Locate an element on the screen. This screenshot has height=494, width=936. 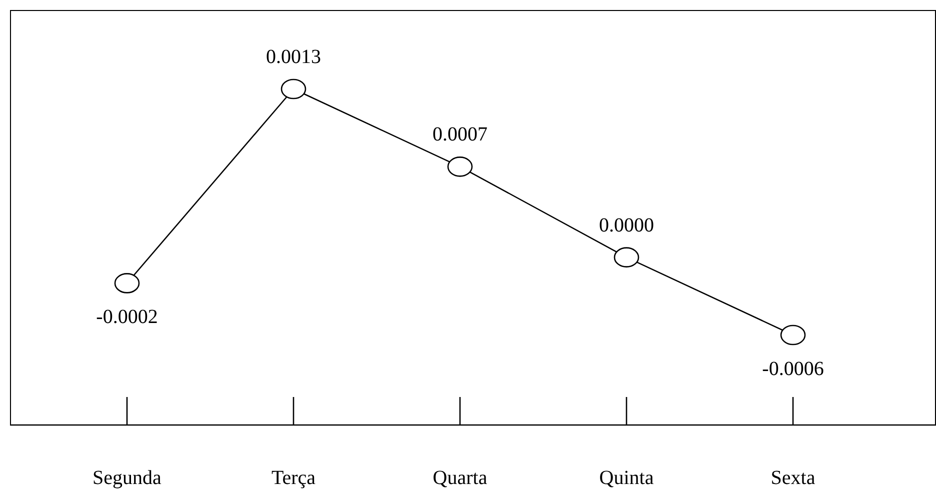
data-label: -0.0002 is located at coordinates (127, 317).